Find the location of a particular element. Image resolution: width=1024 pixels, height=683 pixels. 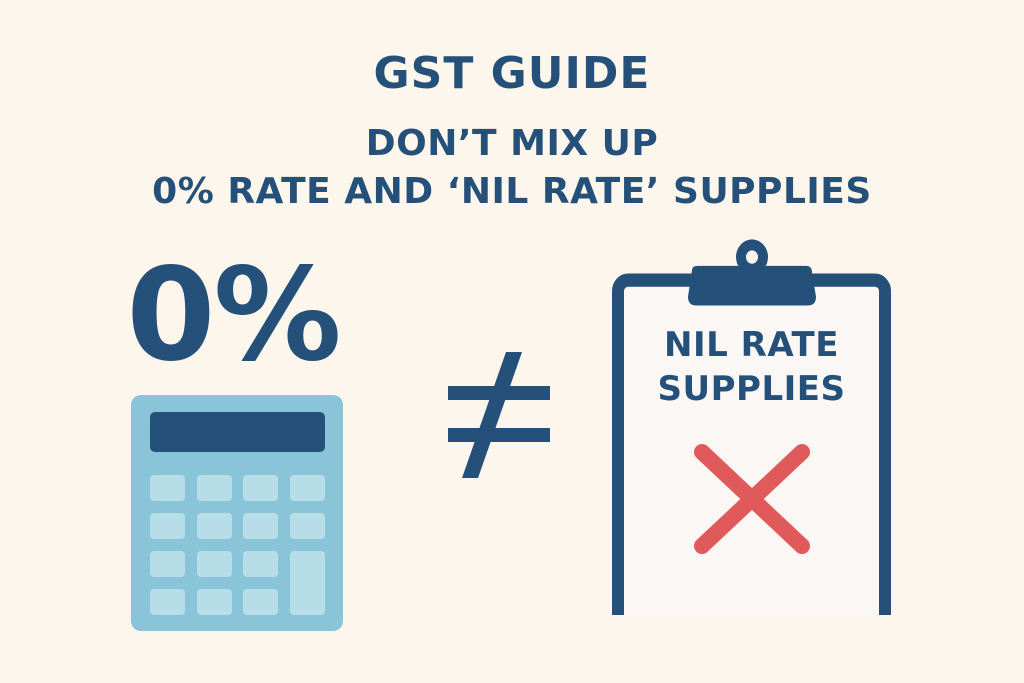

nil-rate-label-line-2: SUPPLIES is located at coordinates (751, 389).